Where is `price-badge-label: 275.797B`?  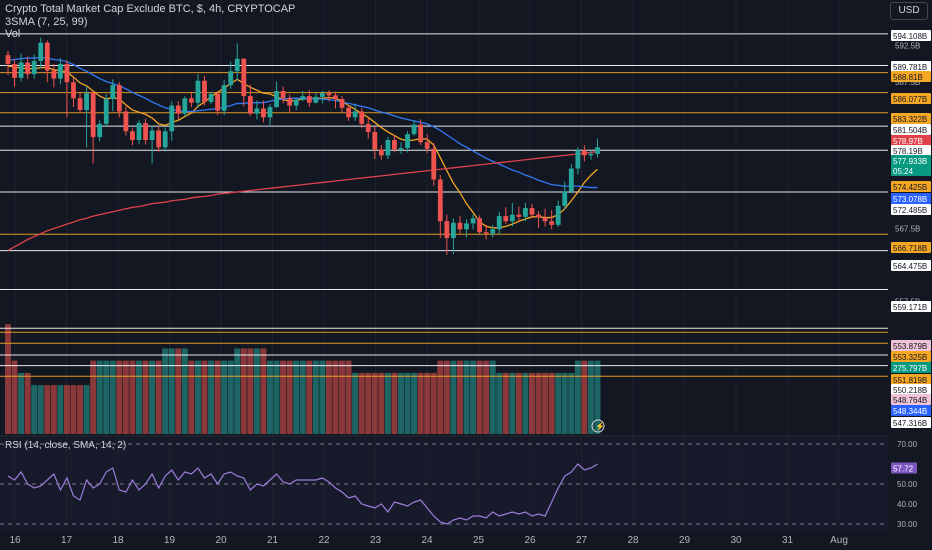
price-badge-label: 275.797B is located at coordinates (910, 368).